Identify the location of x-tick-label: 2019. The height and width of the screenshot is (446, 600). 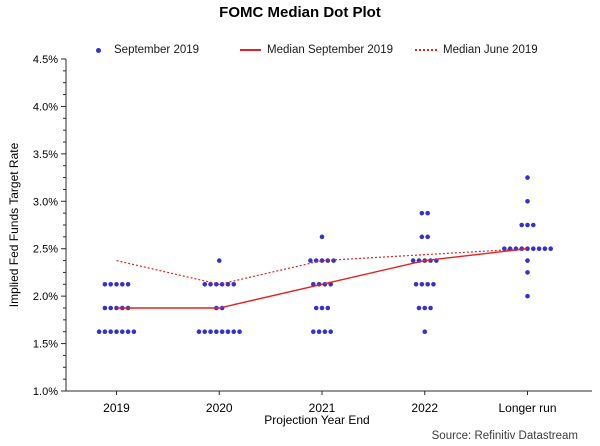
(116, 408).